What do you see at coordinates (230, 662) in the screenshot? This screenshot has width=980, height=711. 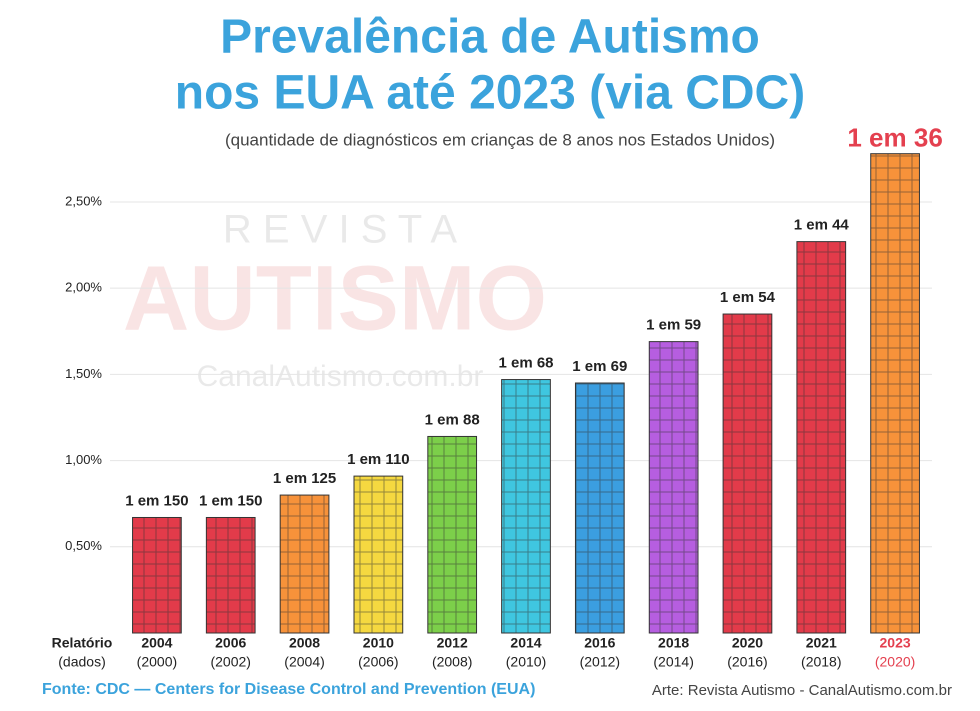 I see `x-tick-sublabel: (2002)` at bounding box center [230, 662].